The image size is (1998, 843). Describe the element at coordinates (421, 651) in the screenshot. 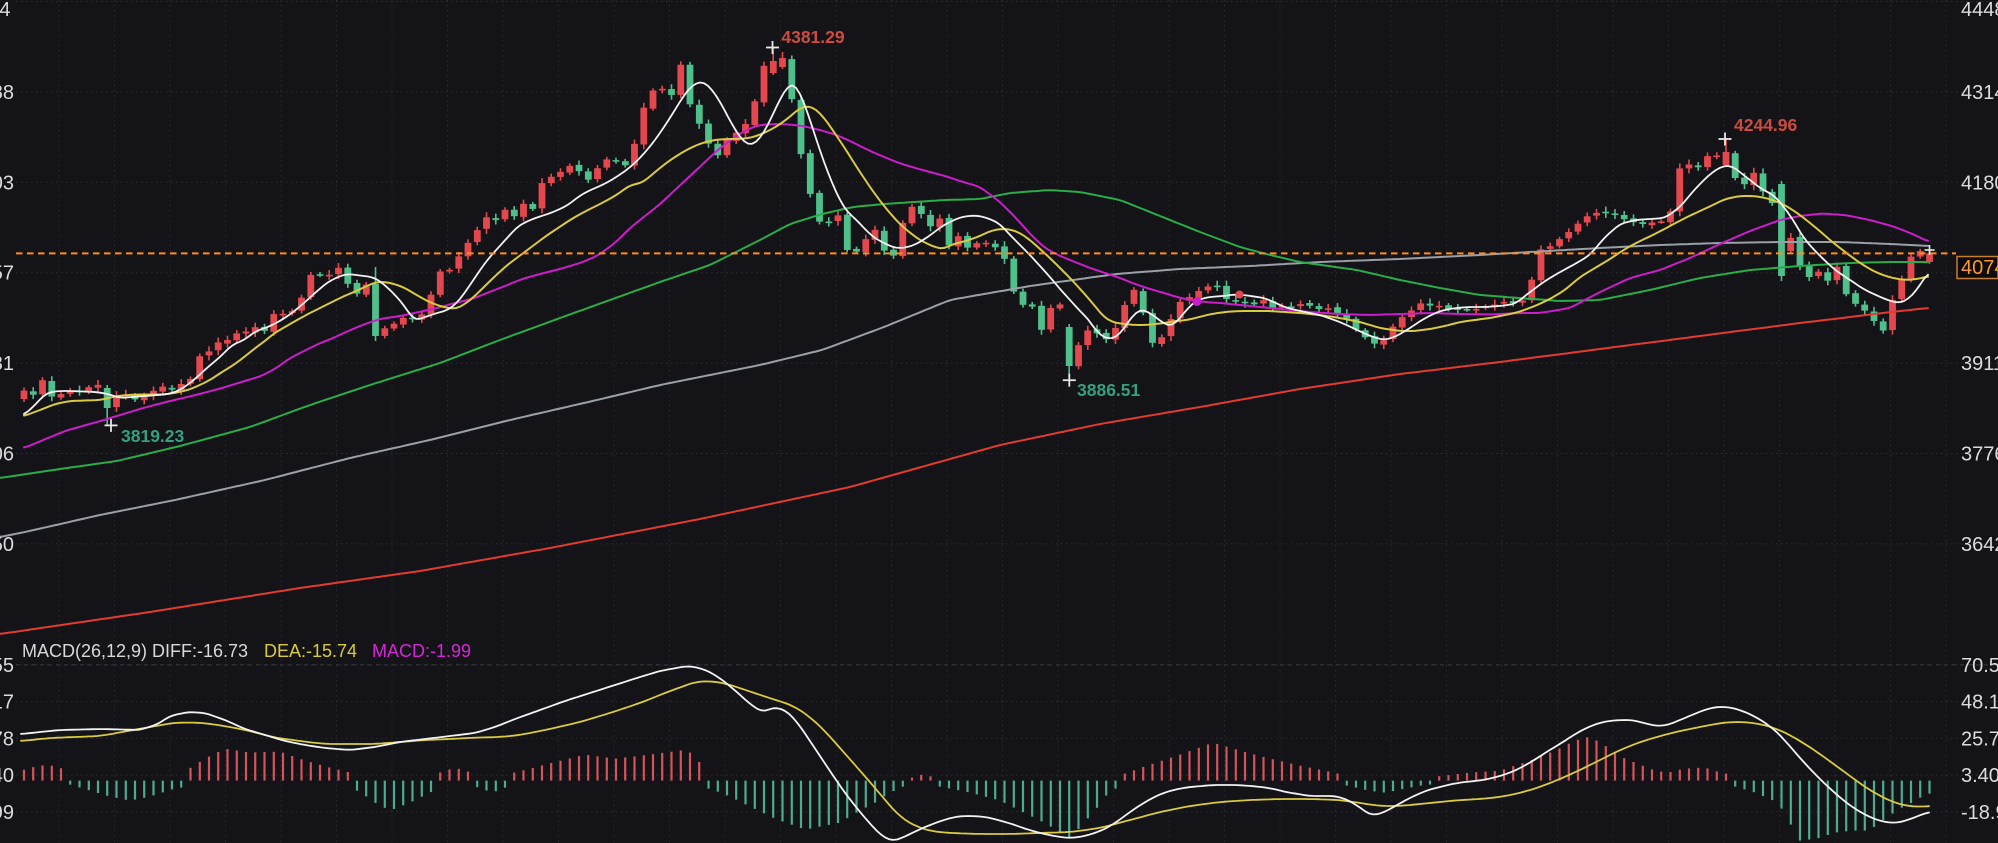

I see `svg-text: MACD:-1.99` at that location.